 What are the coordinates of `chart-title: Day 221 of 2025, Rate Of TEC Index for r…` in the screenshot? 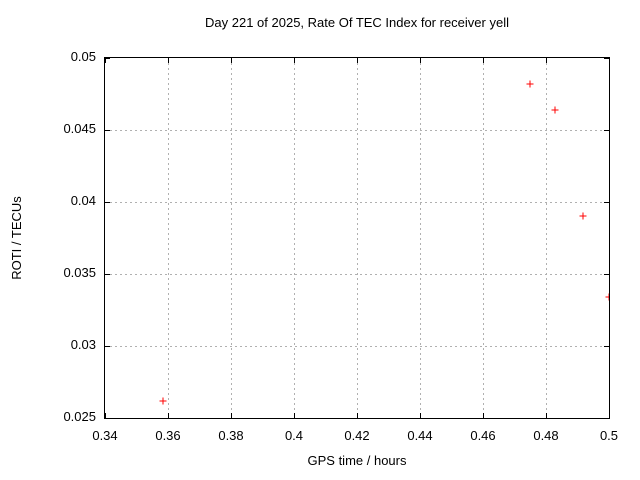 It's located at (357, 22).